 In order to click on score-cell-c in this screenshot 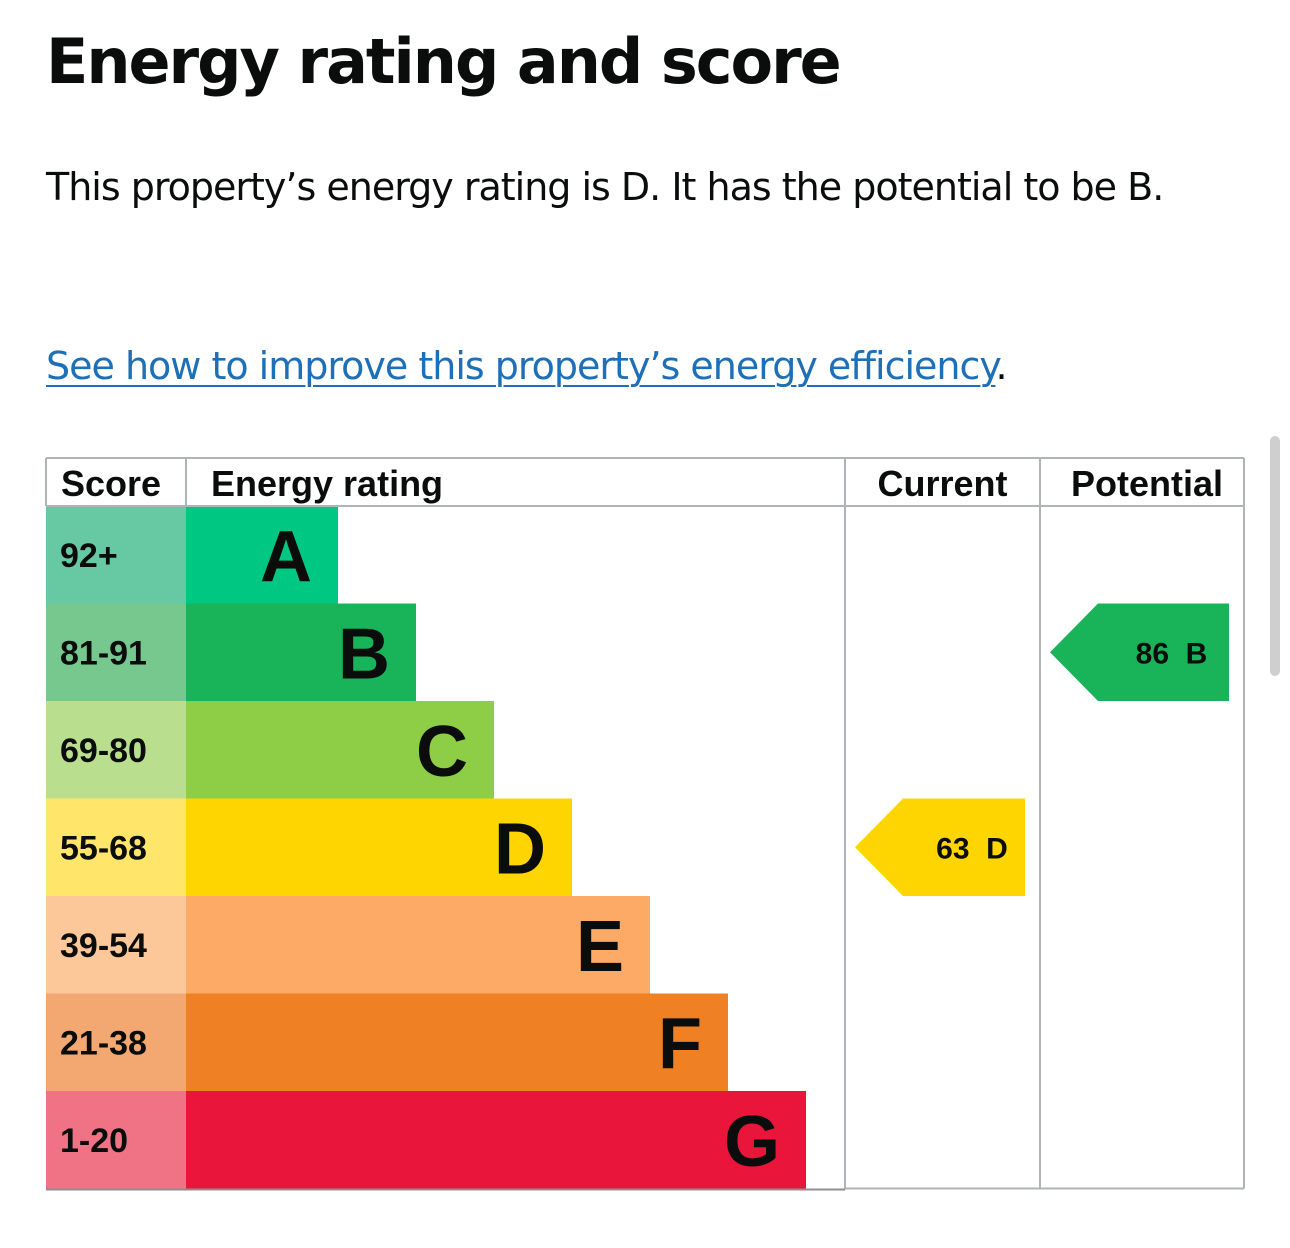, I will do `click(116, 750)`.